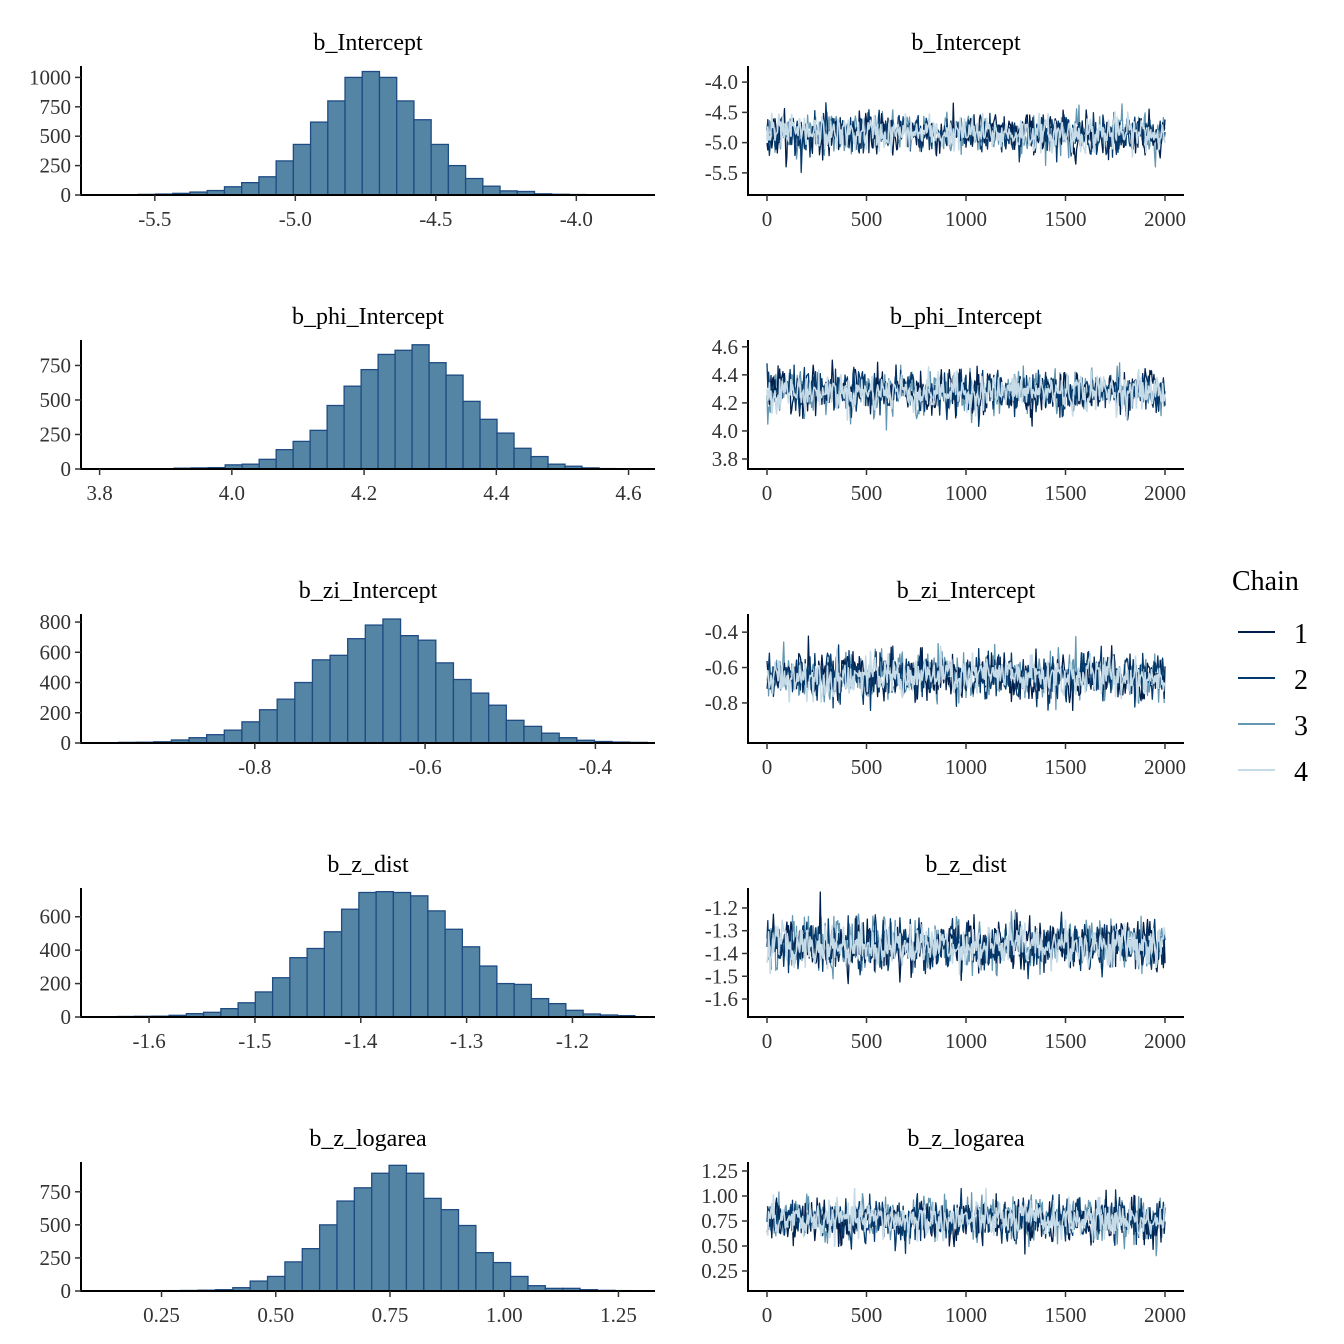 This screenshot has width=1344, height=1344. What do you see at coordinates (721, 999) in the screenshot?
I see `y-tick-label: -1.6` at bounding box center [721, 999].